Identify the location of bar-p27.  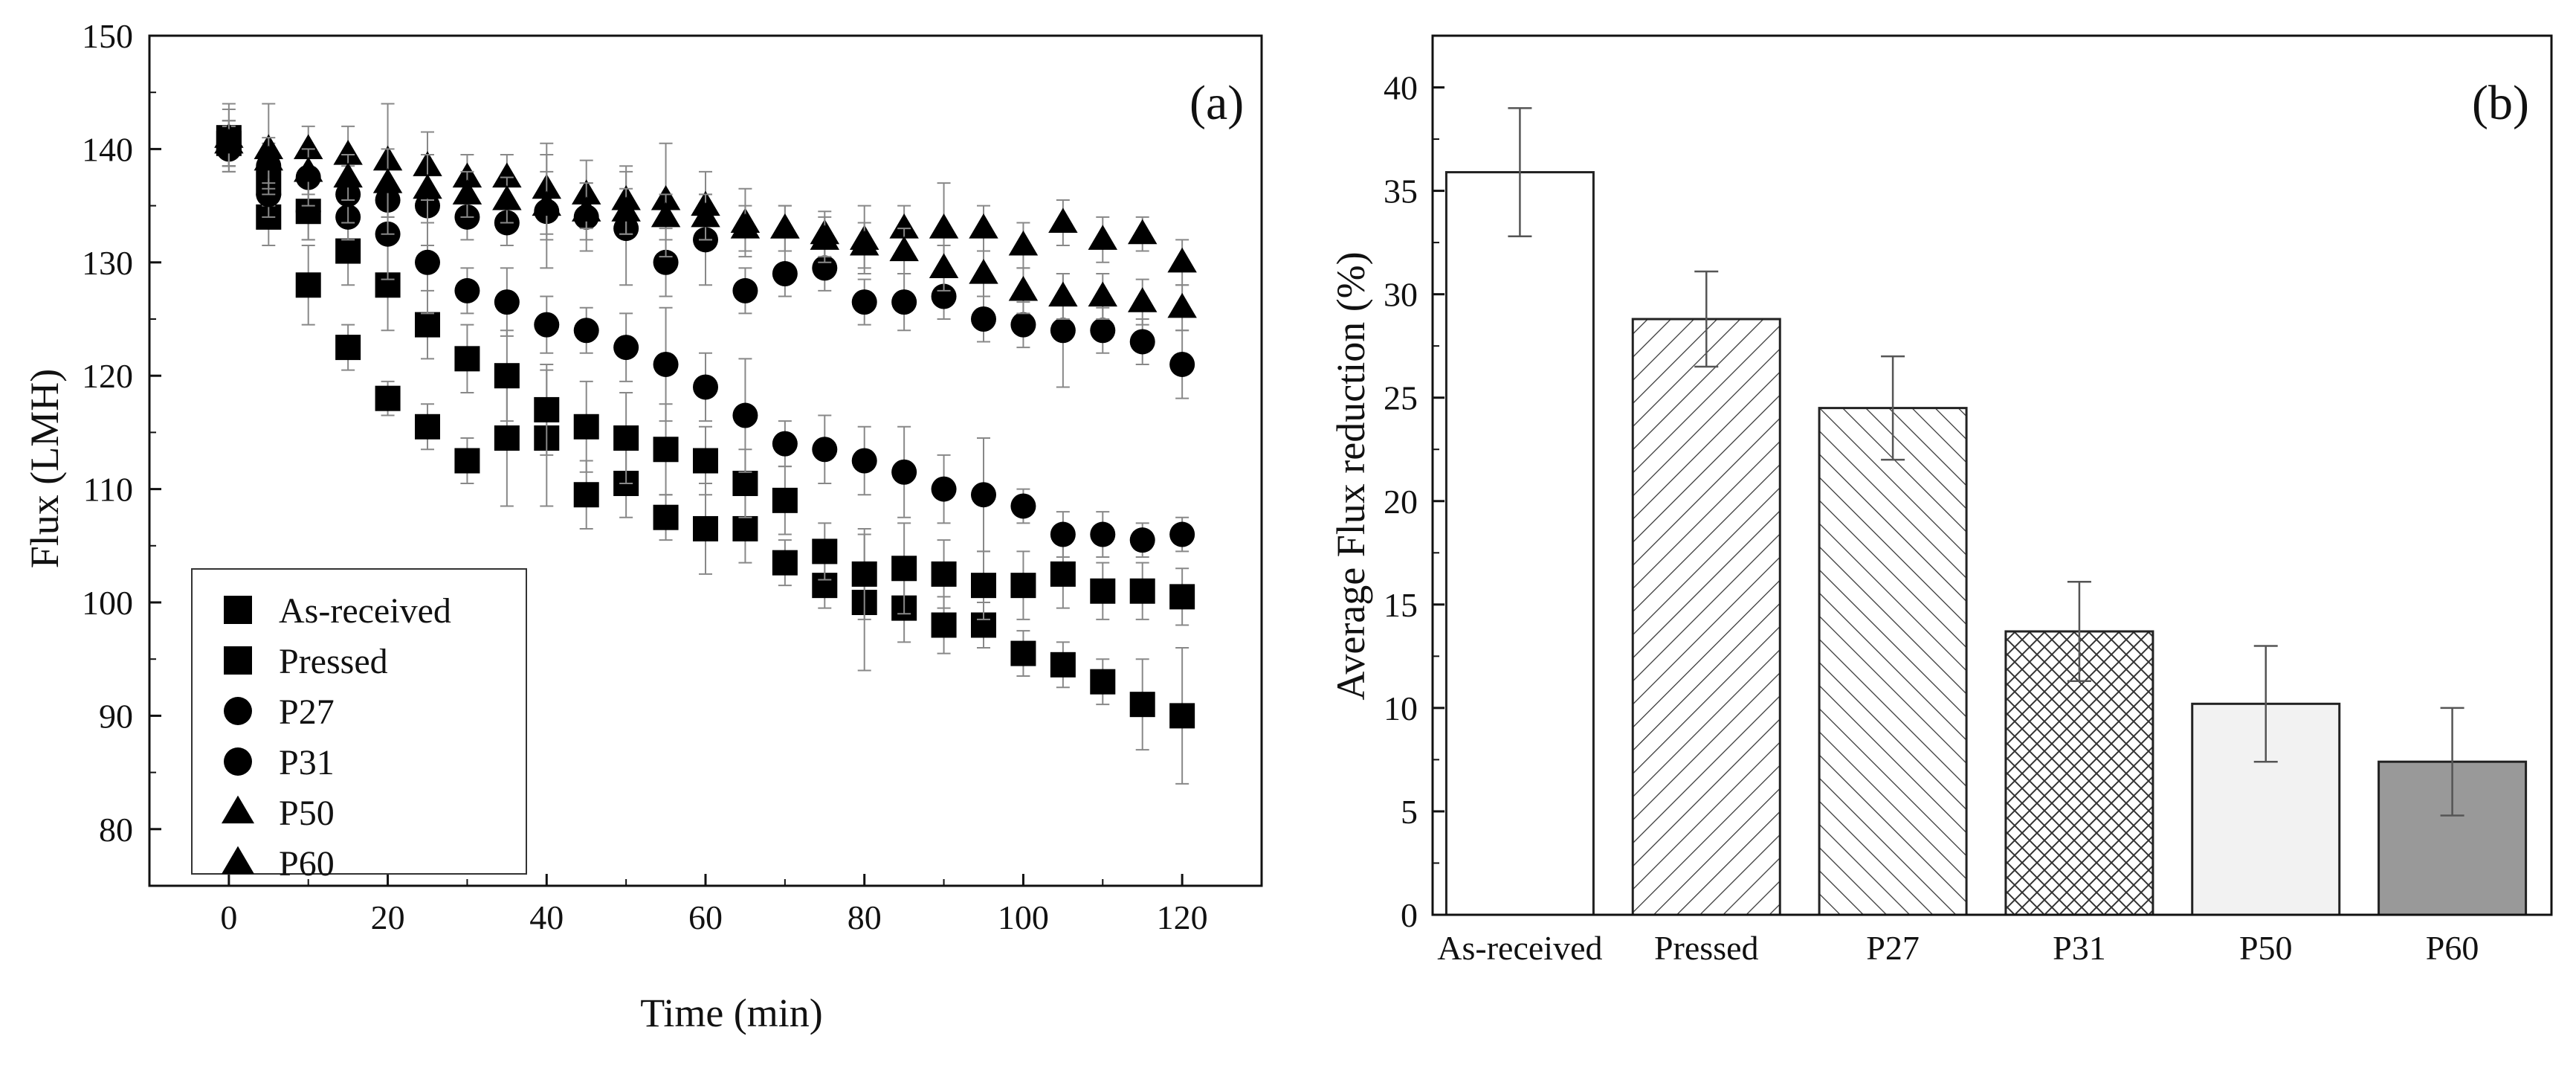
(1893, 661).